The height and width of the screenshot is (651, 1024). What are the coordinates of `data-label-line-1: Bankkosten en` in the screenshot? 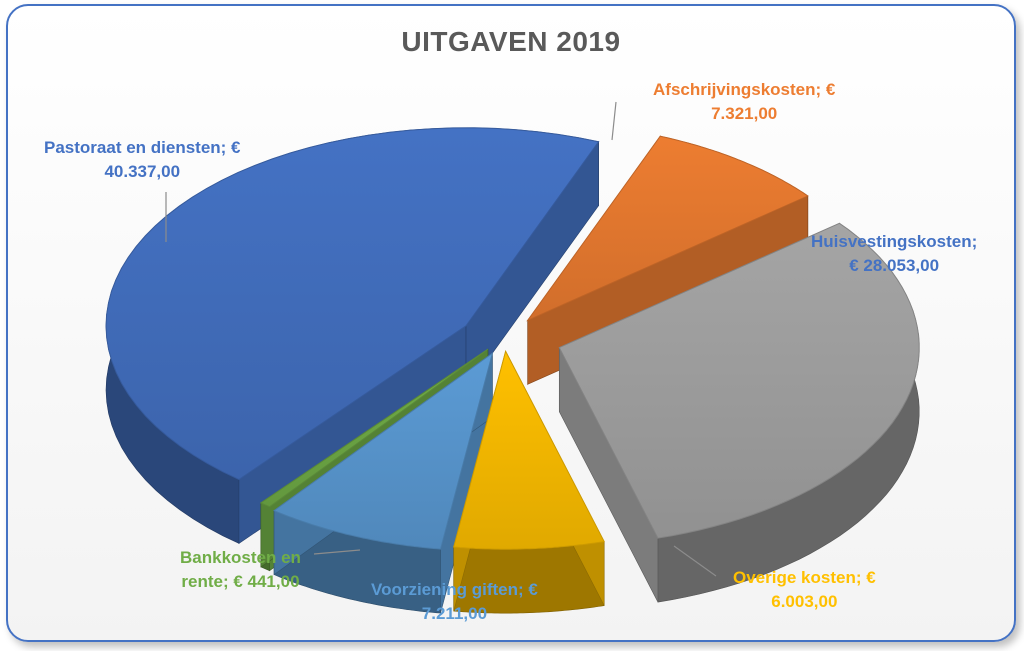 It's located at (240, 557).